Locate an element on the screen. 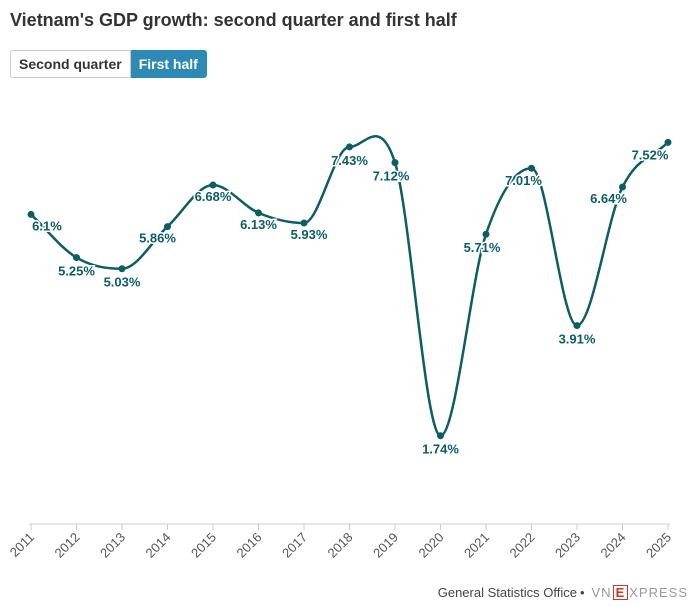 This screenshot has height=606, width=700. data-point-2018 is located at coordinates (349, 147).